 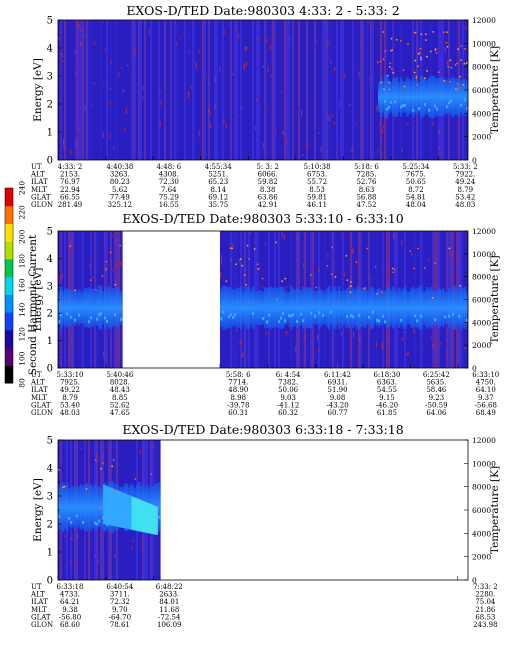 I want to click on table-cell: -50.59, so click(x=436, y=405).